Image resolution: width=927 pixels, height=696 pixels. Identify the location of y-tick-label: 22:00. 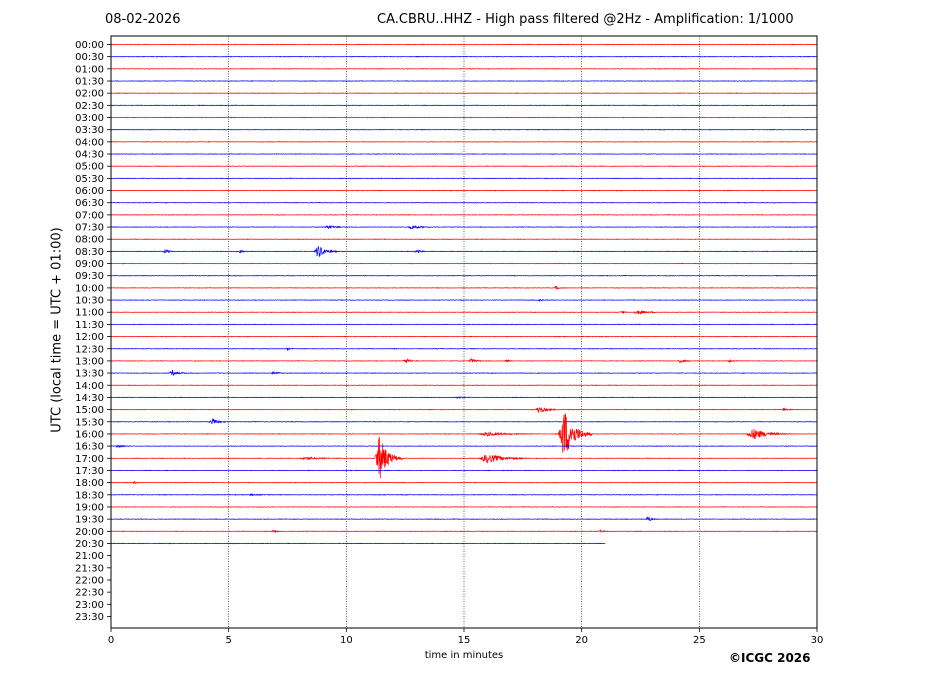
(89, 580).